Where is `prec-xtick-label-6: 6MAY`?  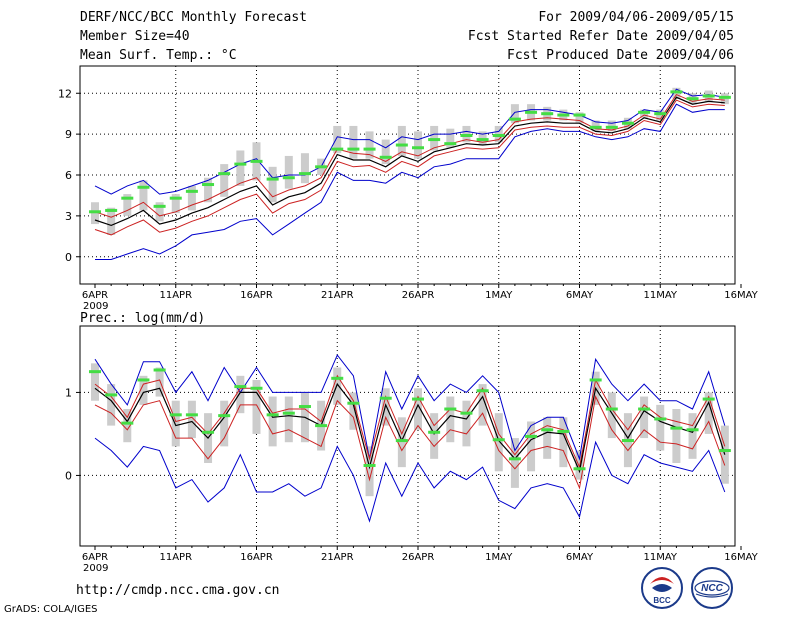
prec-xtick-label-6: 6MAY is located at coordinates (580, 557).